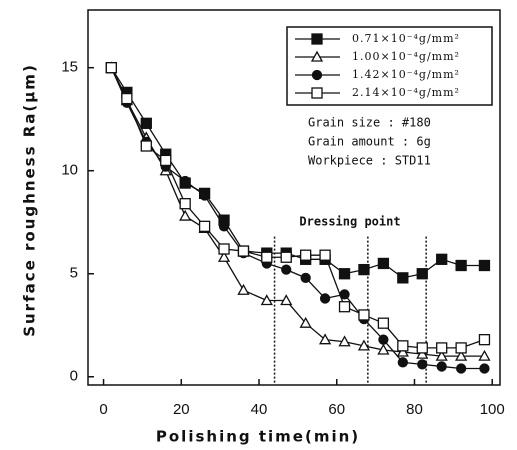  I want to click on y-axis-label: Surface roughness Ra(μm), so click(30, 200).